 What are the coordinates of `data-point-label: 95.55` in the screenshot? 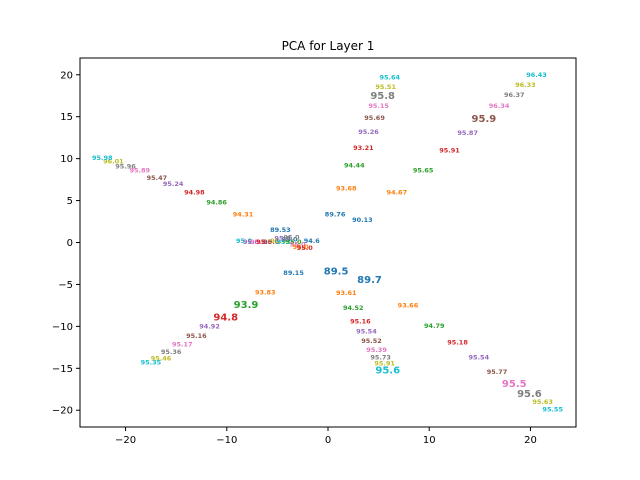 It's located at (552, 410).